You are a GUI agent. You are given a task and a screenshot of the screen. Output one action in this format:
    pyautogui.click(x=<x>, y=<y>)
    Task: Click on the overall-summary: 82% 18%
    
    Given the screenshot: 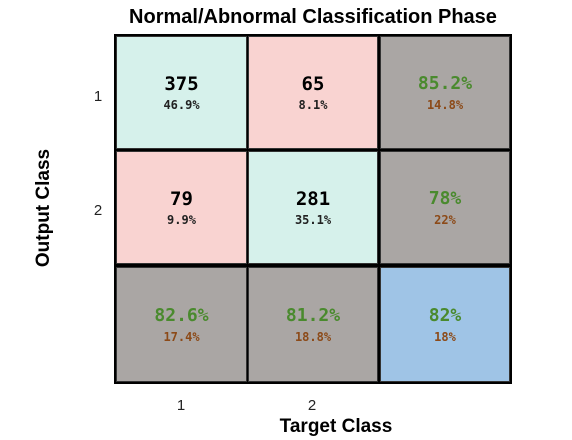 What is the action you would take?
    pyautogui.click(x=445, y=324)
    